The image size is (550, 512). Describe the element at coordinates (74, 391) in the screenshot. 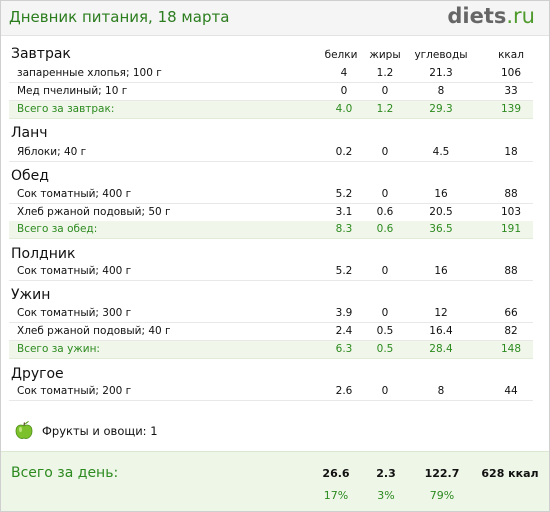

I see `food-name: Сок томатный; 200 г` at that location.